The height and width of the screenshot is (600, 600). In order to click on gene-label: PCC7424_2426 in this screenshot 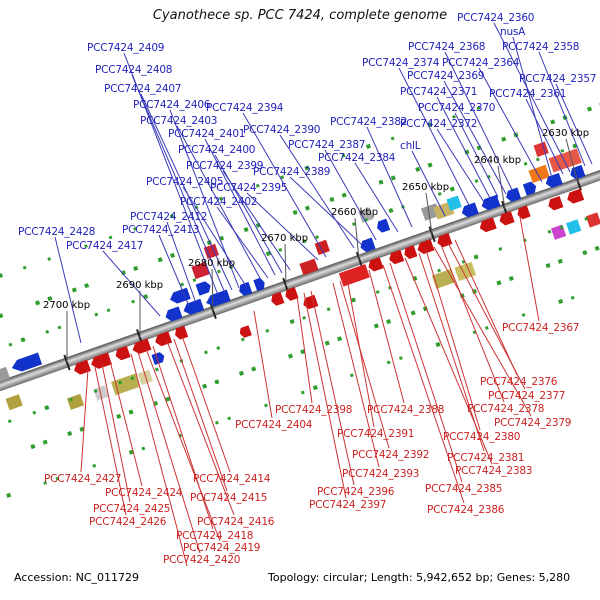, I will do `click(128, 522)`.